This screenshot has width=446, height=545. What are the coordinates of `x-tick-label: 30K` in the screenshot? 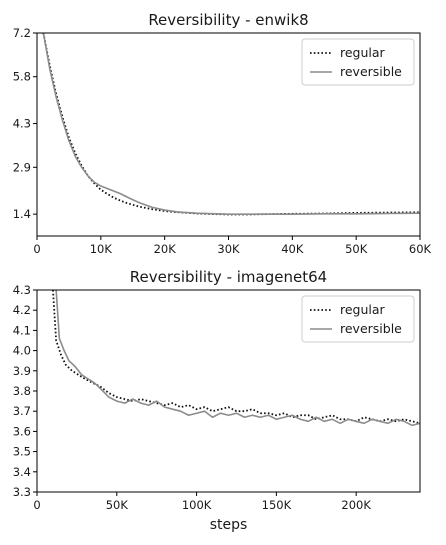 It's located at (228, 249).